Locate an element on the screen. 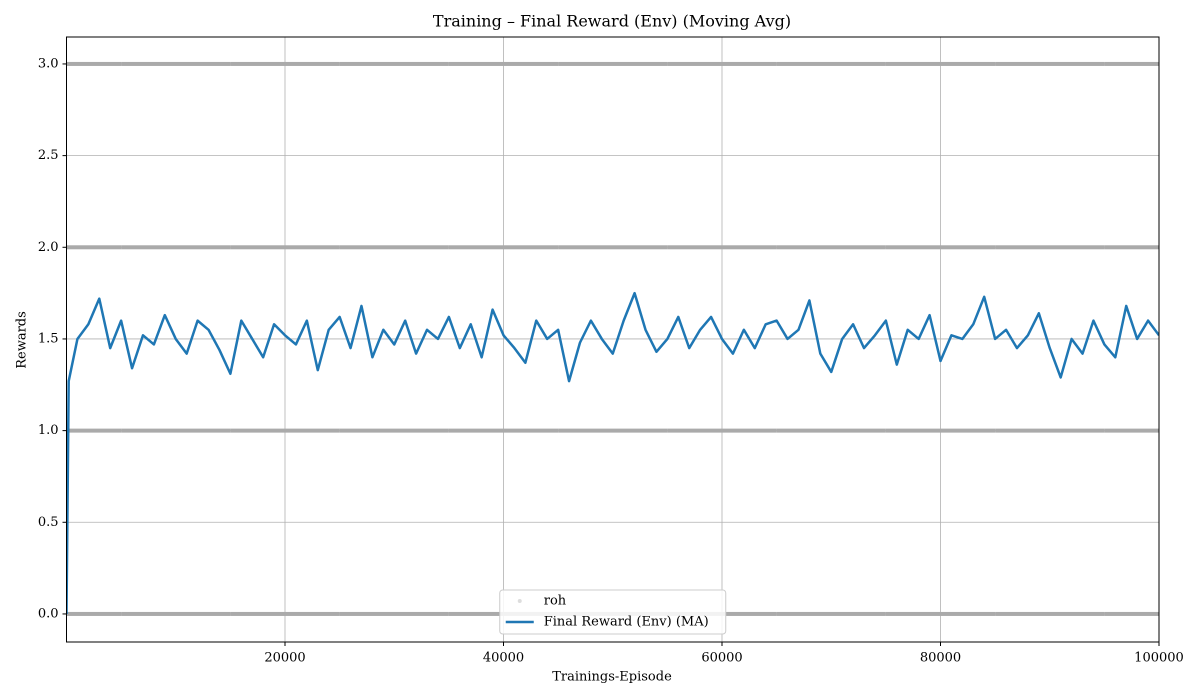 Image resolution: width=1200 pixels, height=700 pixels. y-tick-label: 0.5 is located at coordinates (48, 522).